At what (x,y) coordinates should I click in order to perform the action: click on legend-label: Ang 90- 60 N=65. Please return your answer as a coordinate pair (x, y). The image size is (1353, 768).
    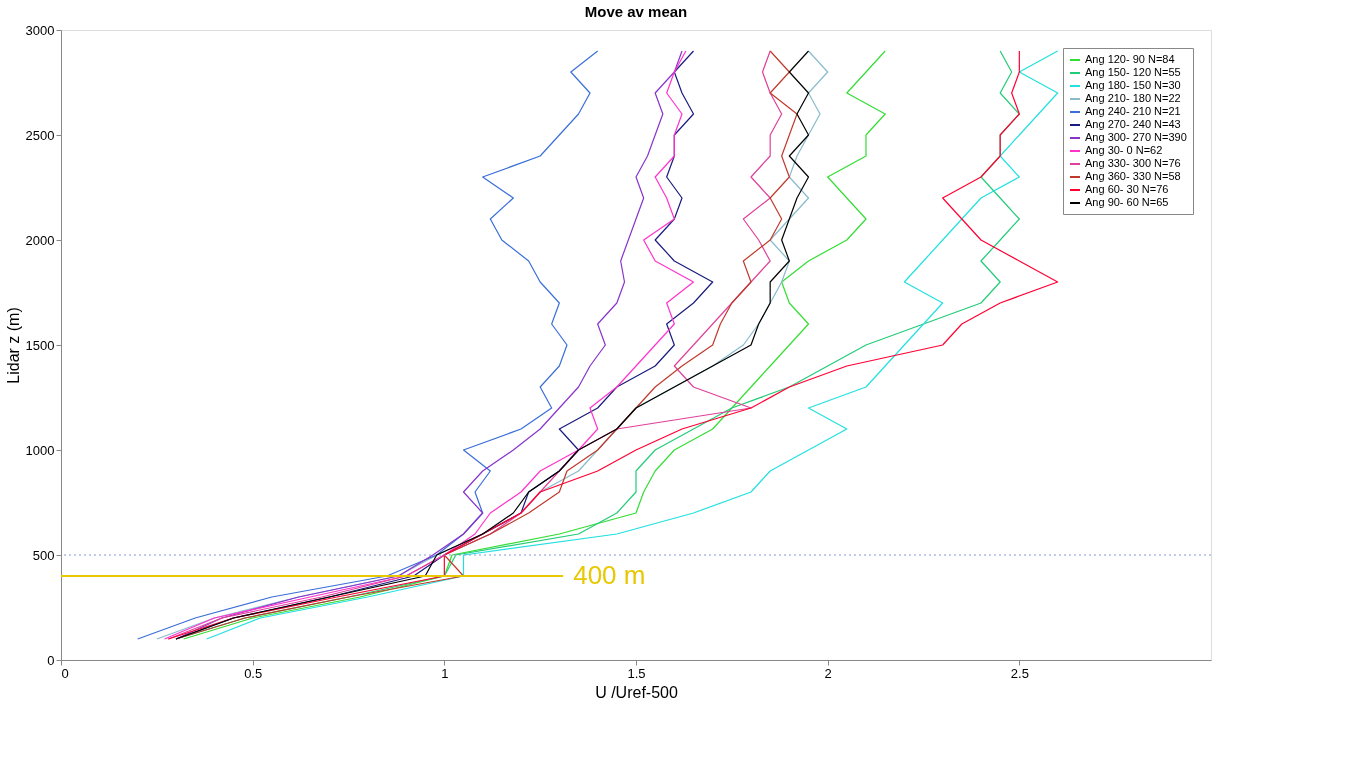
    Looking at the image, I should click on (1127, 202).